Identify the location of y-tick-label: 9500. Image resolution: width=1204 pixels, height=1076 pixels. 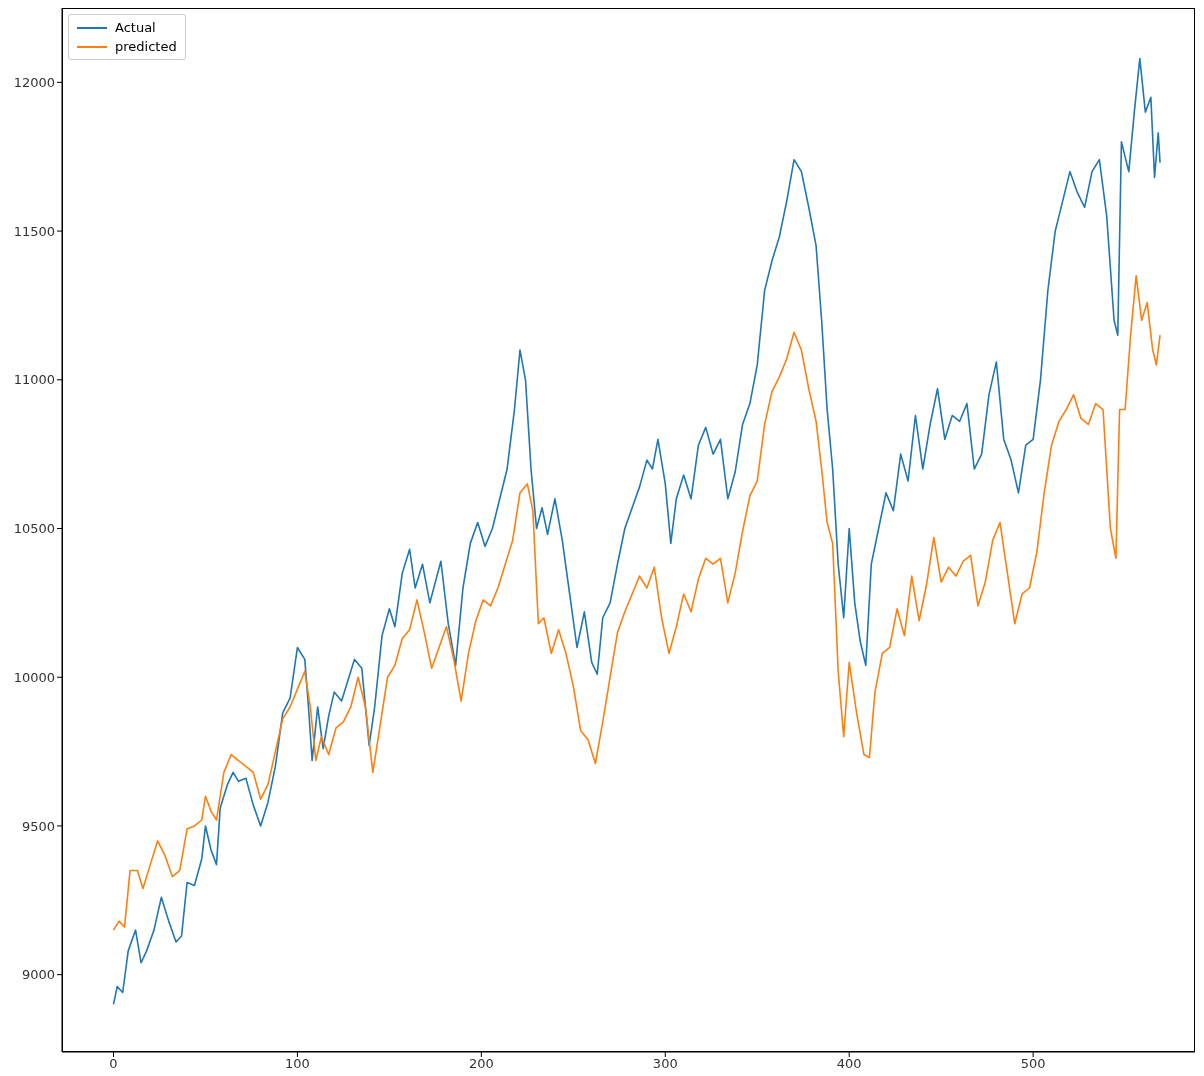
(38, 826).